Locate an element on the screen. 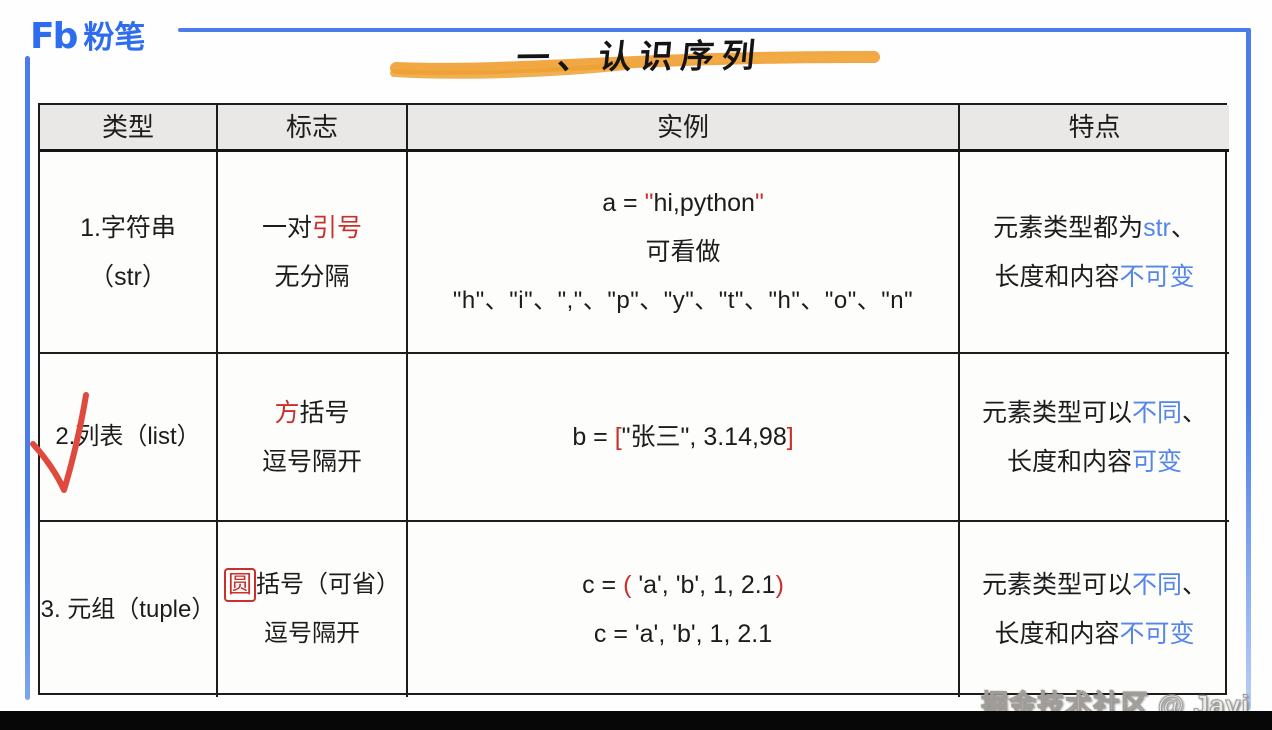  mark-text-red-boxed: 圆 is located at coordinates (240, 585).